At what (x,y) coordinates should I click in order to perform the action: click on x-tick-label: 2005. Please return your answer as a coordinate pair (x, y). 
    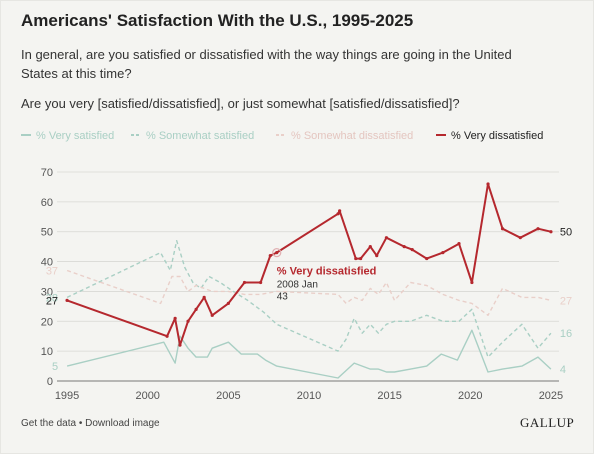
    Looking at the image, I should click on (228, 396).